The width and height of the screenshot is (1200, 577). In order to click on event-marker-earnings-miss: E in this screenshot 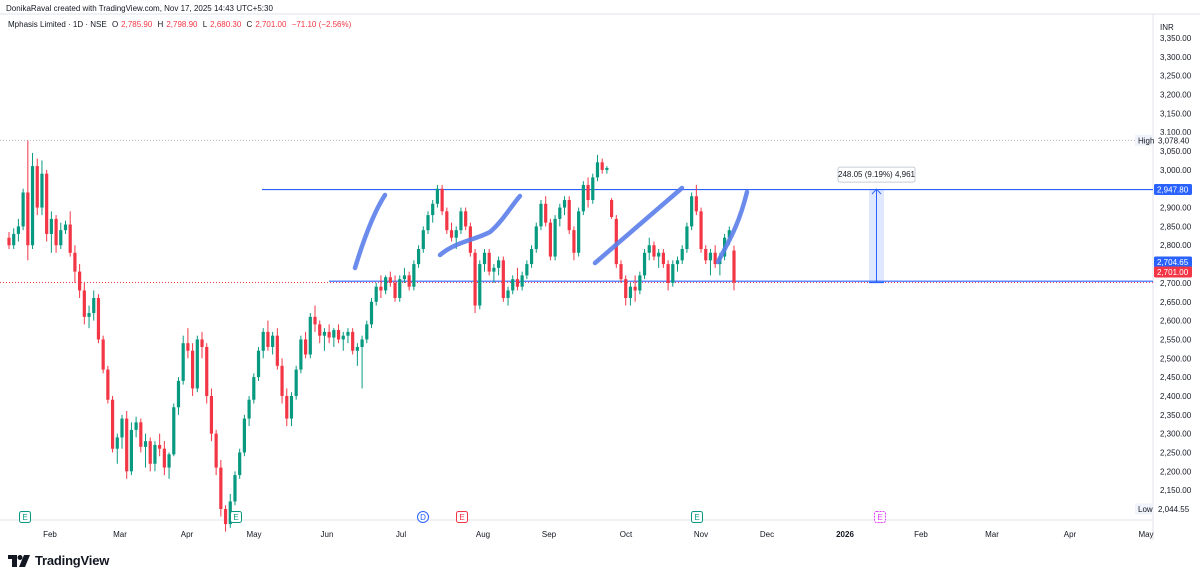, I will do `click(462, 517)`.